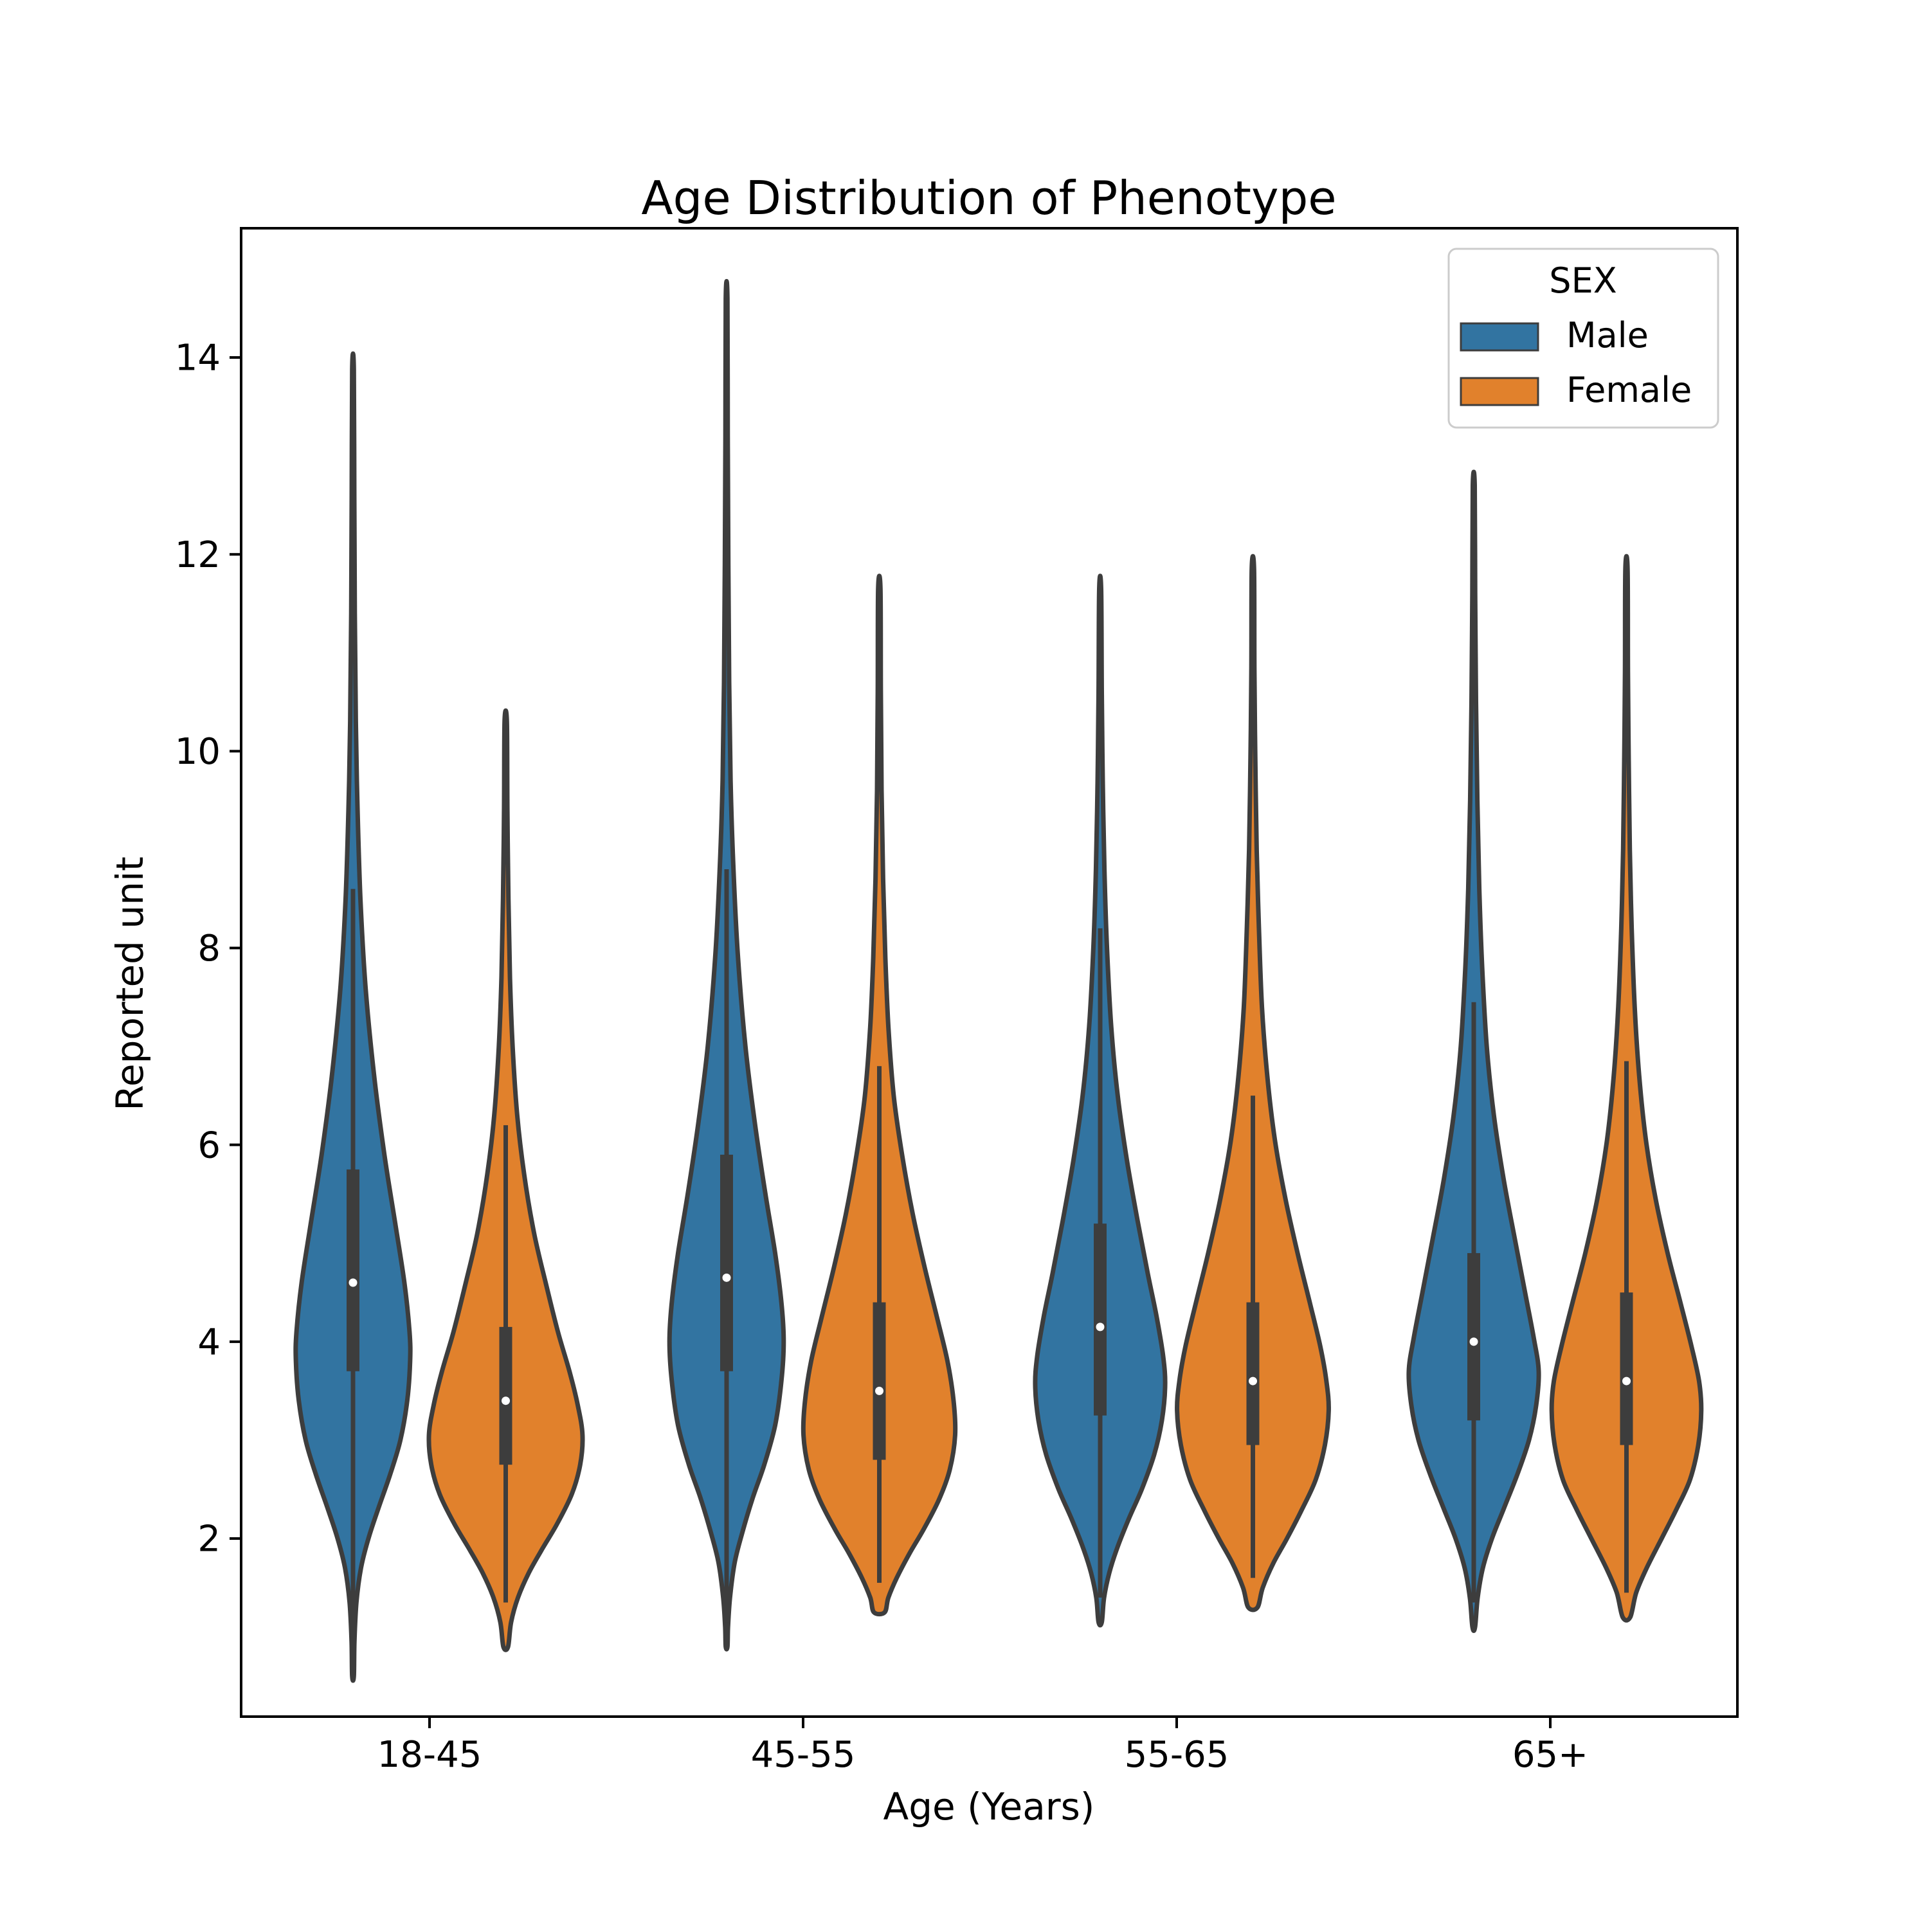 The image size is (1929, 1932). Describe the element at coordinates (727, 965) in the screenshot. I see `violin-45-55-male` at that location.